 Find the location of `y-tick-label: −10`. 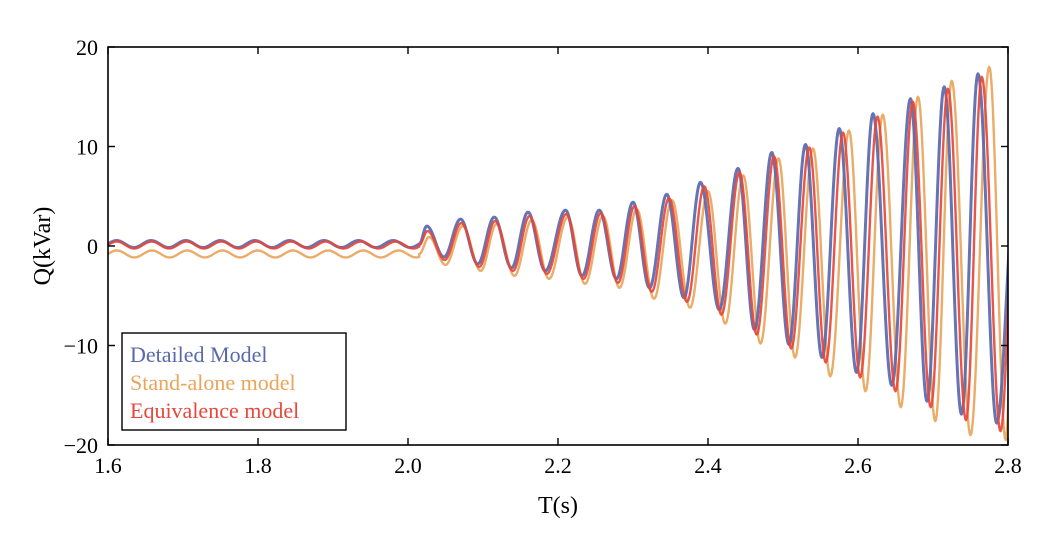

y-tick-label: −10 is located at coordinates (81, 346).